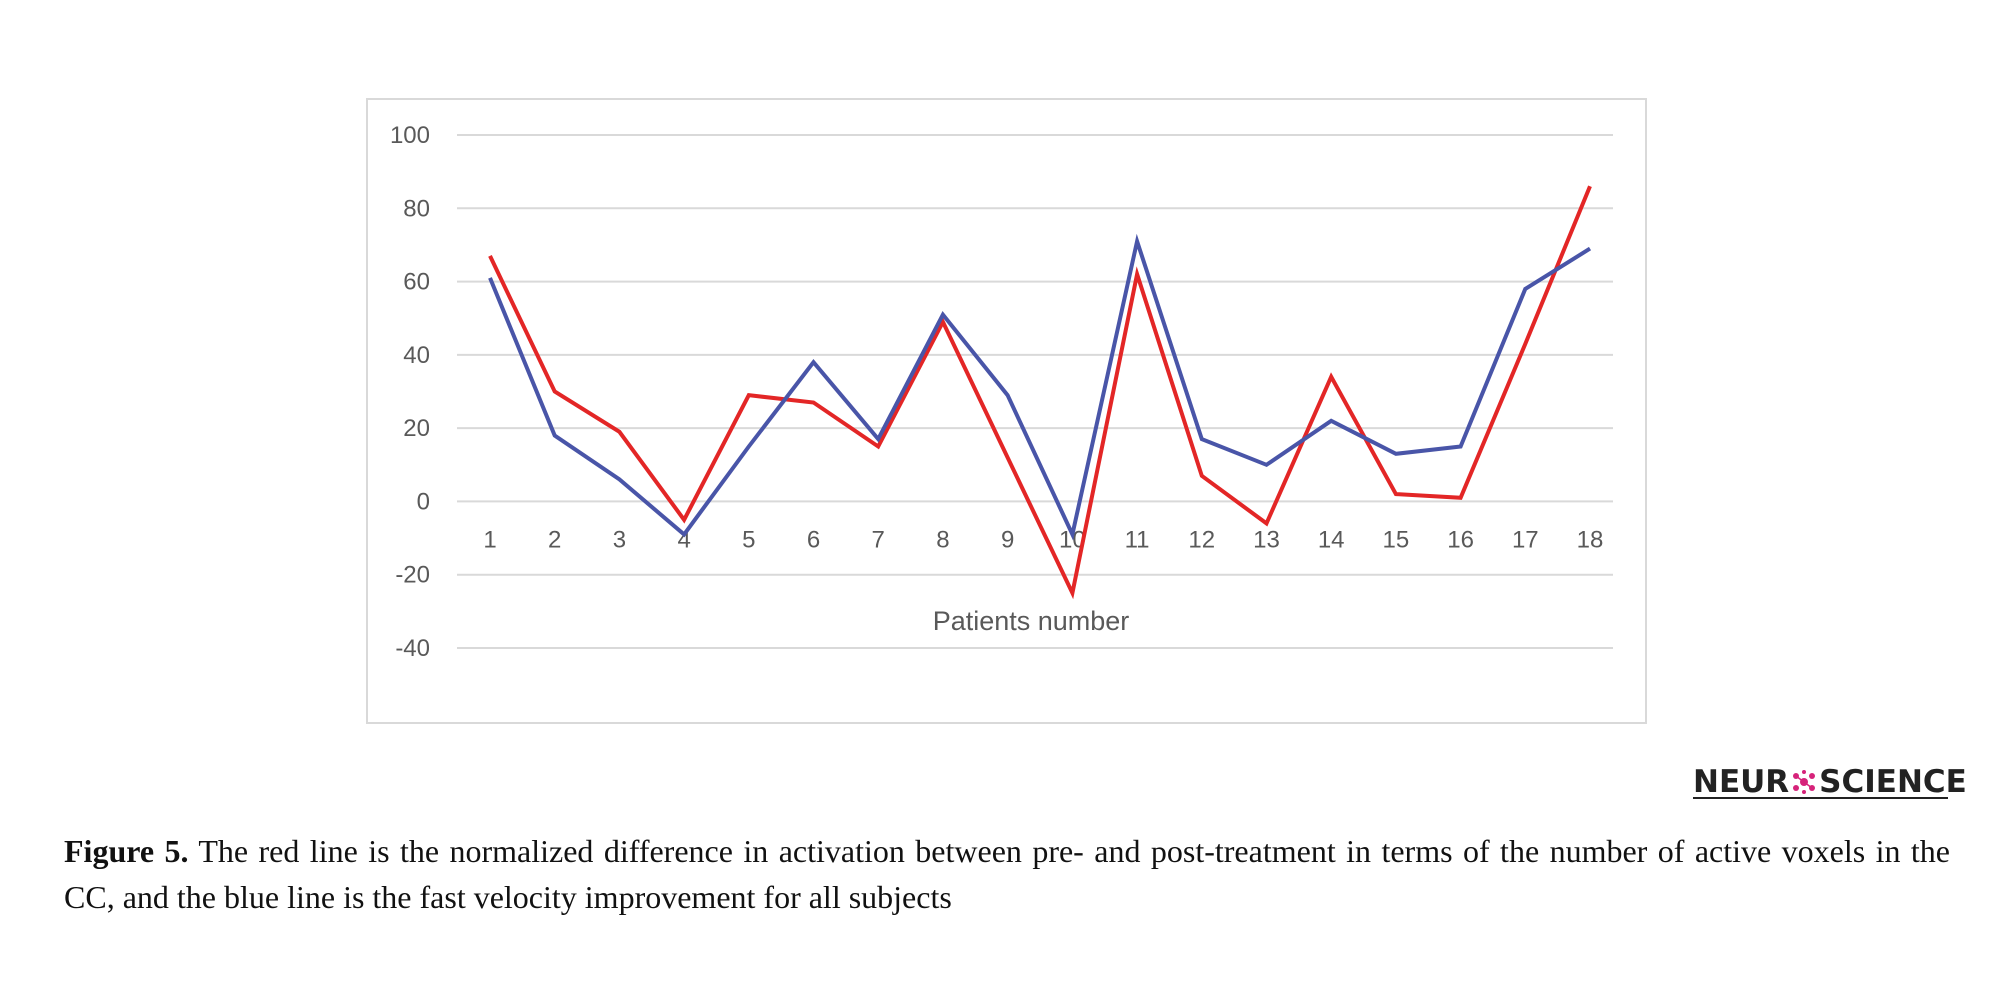  What do you see at coordinates (1266, 539) in the screenshot?
I see `x-tick-label: 13` at bounding box center [1266, 539].